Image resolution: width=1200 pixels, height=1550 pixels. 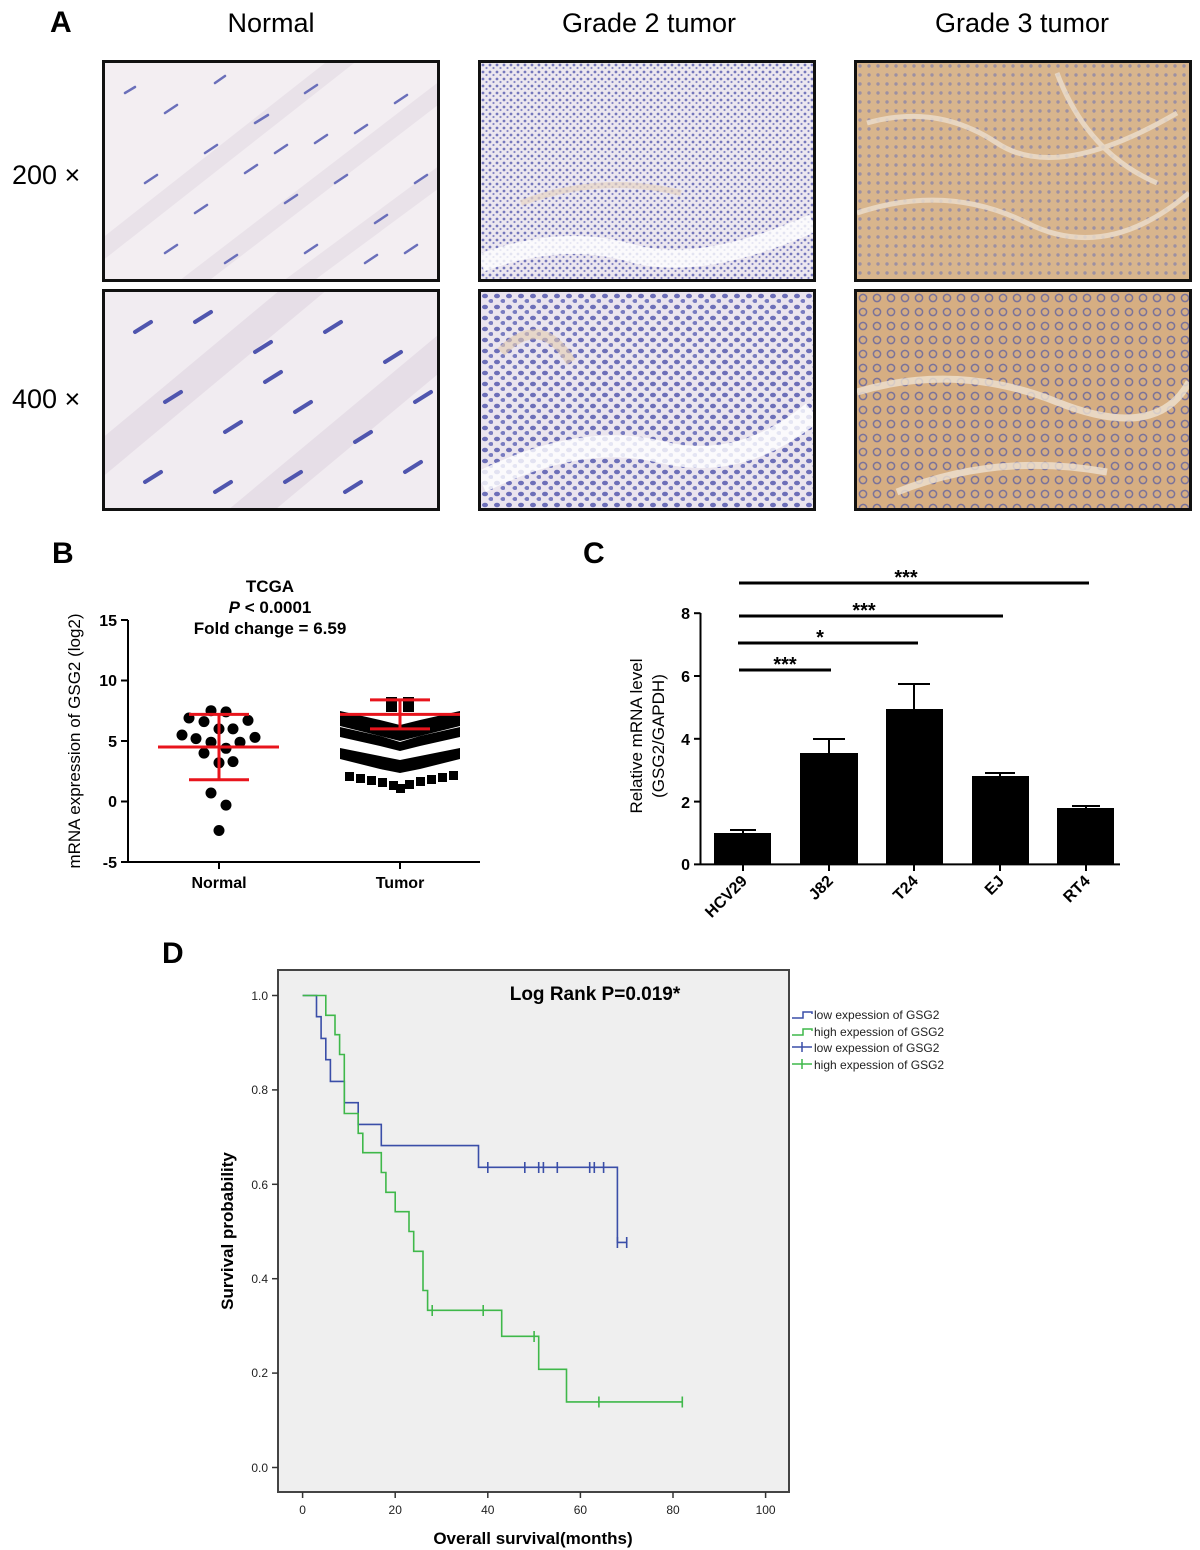 I want to click on svg-text: 20, so click(x=396, y=1510).